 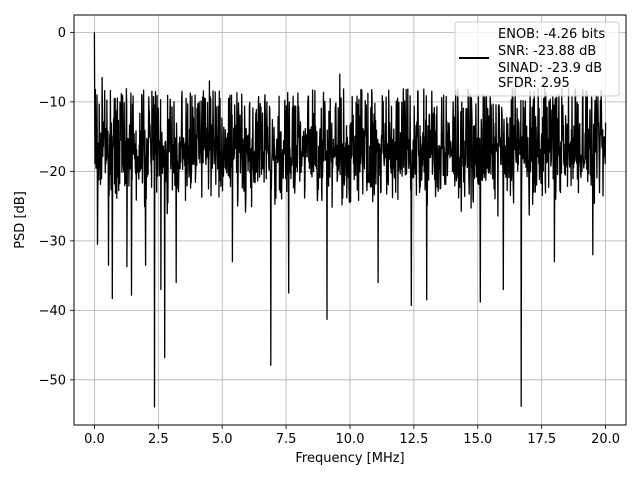 What do you see at coordinates (62, 33) in the screenshot?
I see `y-tick-label: 0` at bounding box center [62, 33].